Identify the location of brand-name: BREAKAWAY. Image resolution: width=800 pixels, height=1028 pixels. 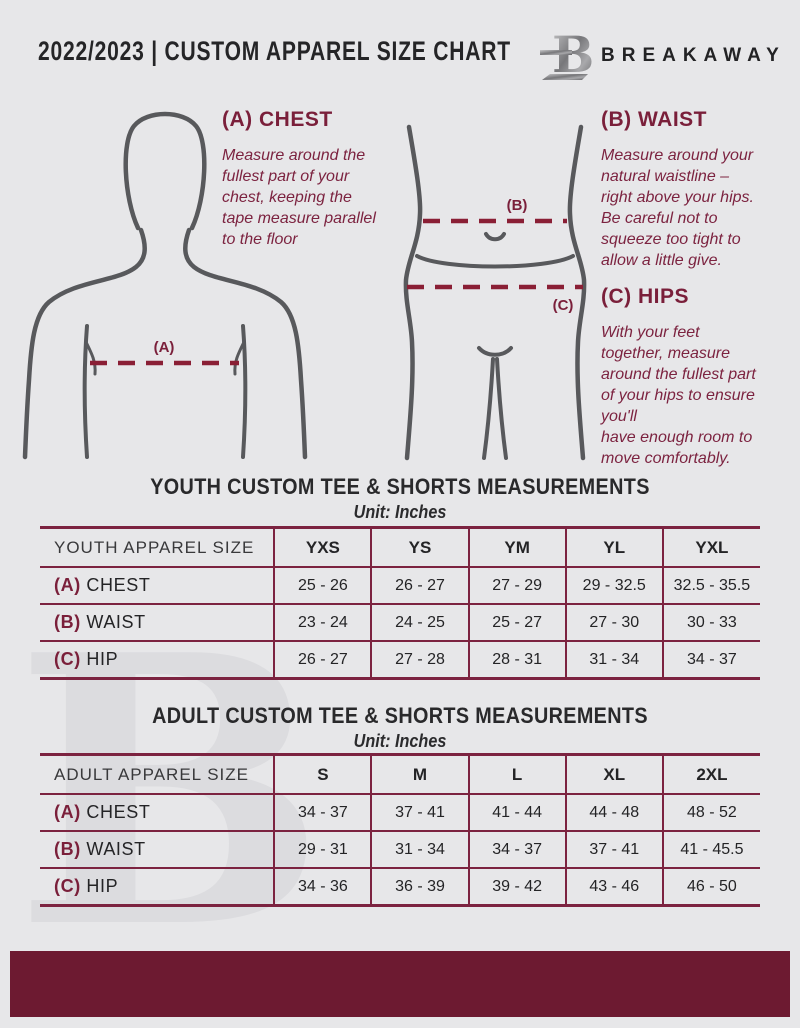
(693, 55).